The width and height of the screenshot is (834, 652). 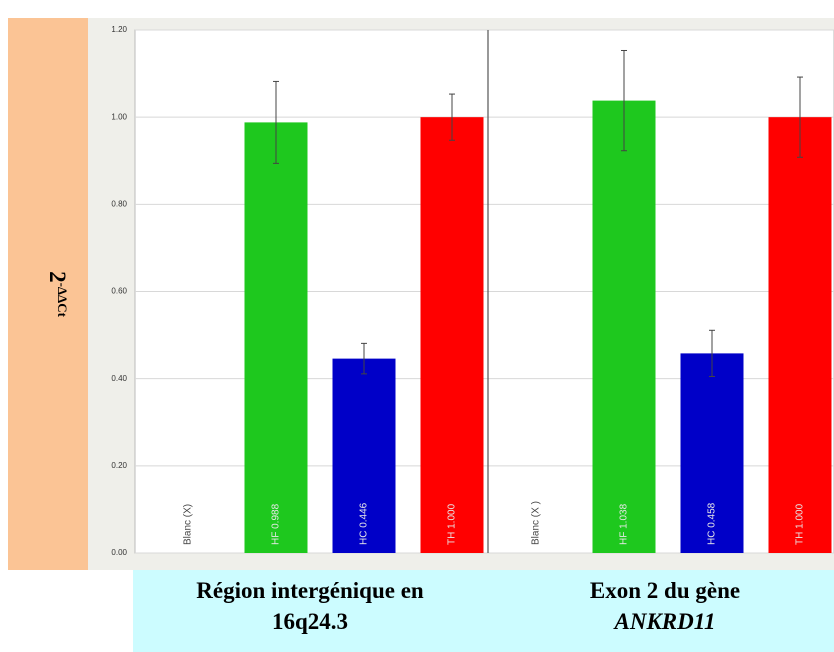 I want to click on x-label-box, so click(x=483, y=611).